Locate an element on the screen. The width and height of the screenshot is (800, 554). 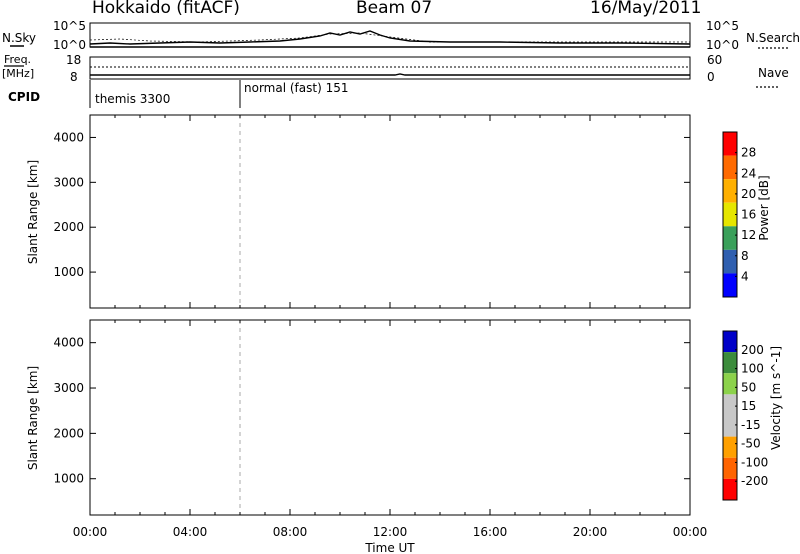
y-axis-label-power: Slant Range [km] is located at coordinates (33, 212).